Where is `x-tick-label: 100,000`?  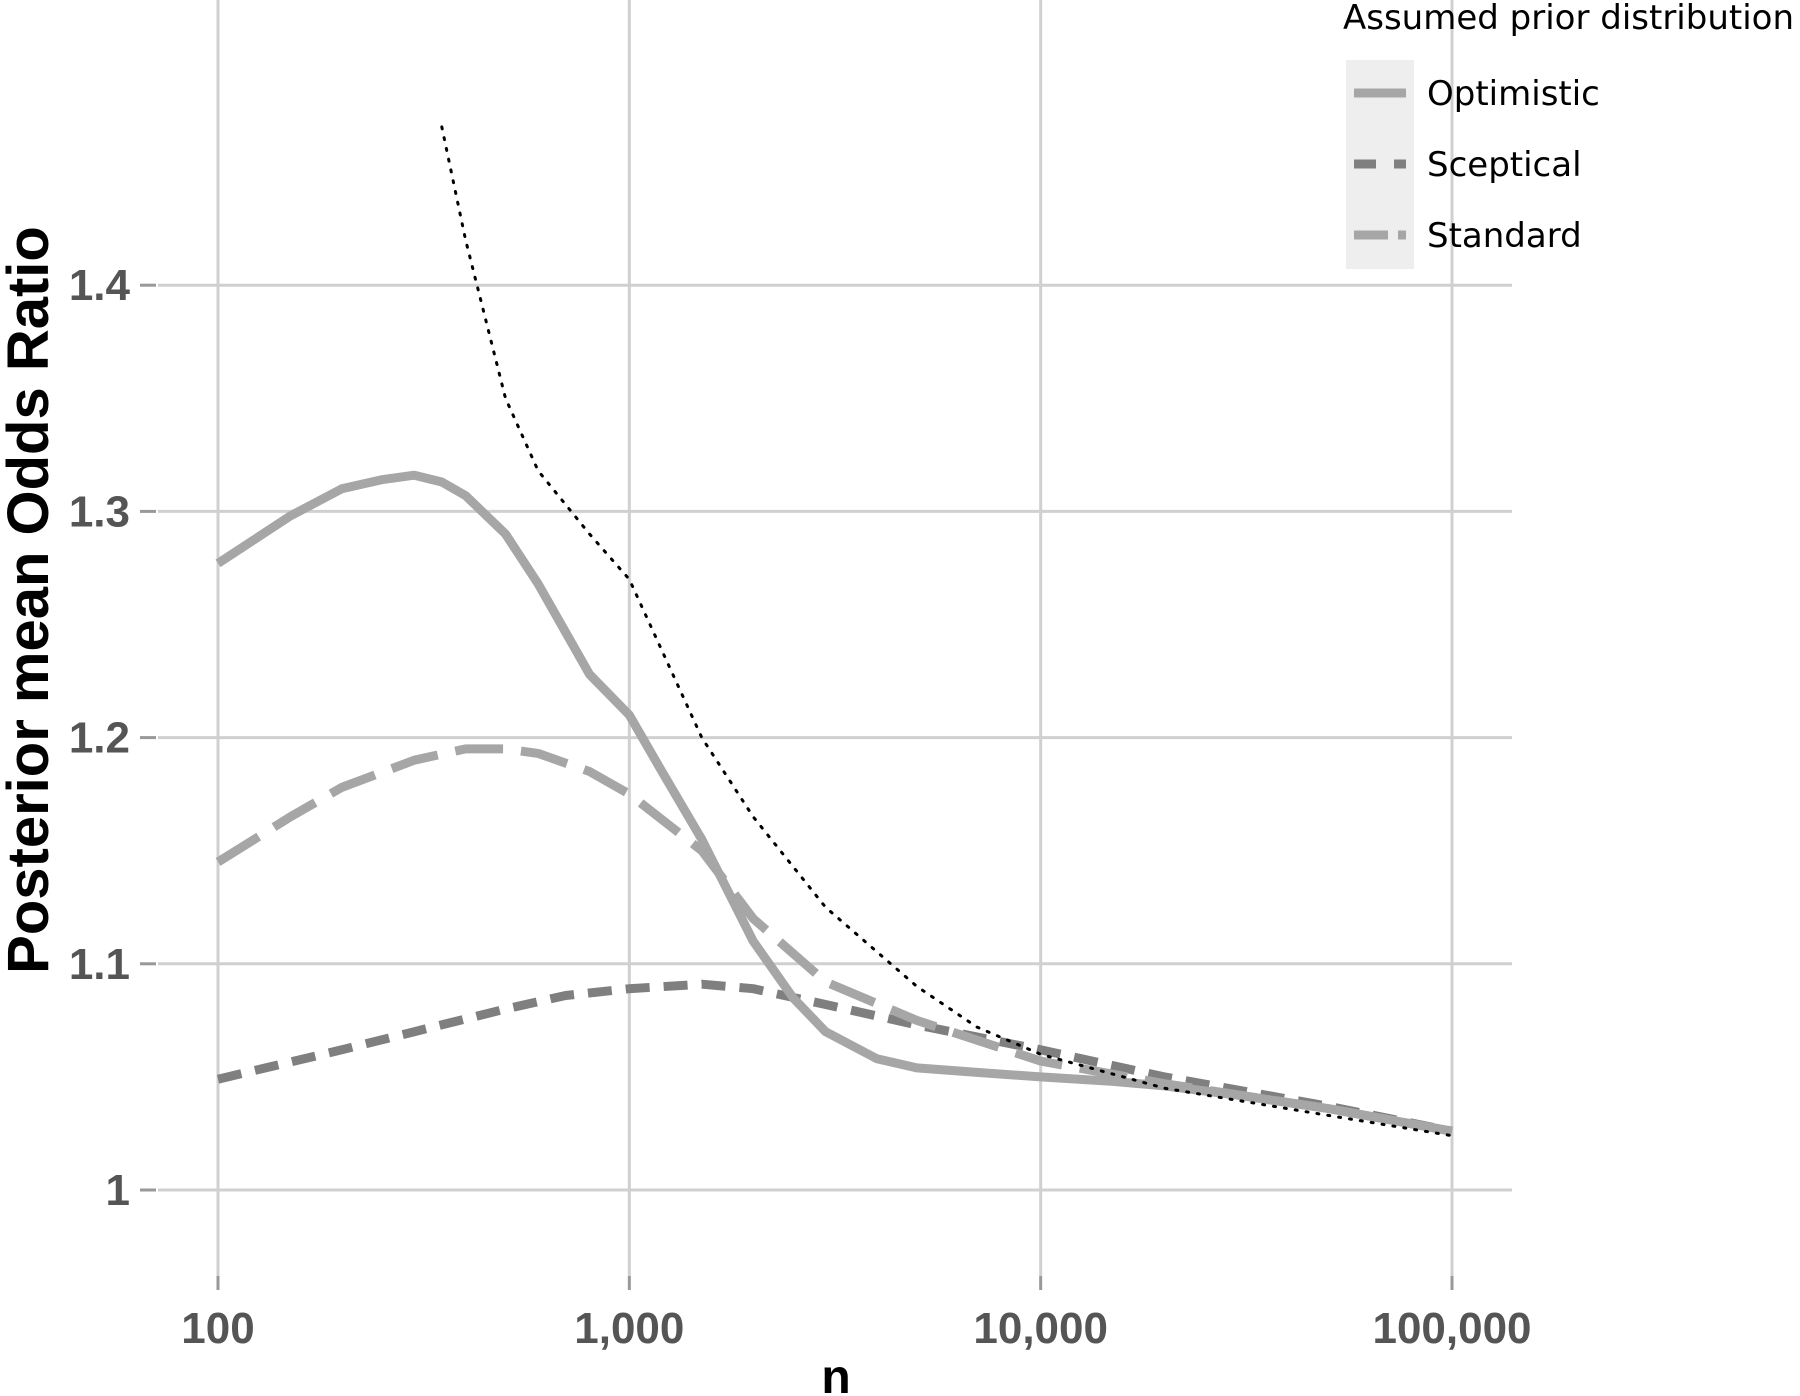
x-tick-label: 100,000 is located at coordinates (1451, 1328).